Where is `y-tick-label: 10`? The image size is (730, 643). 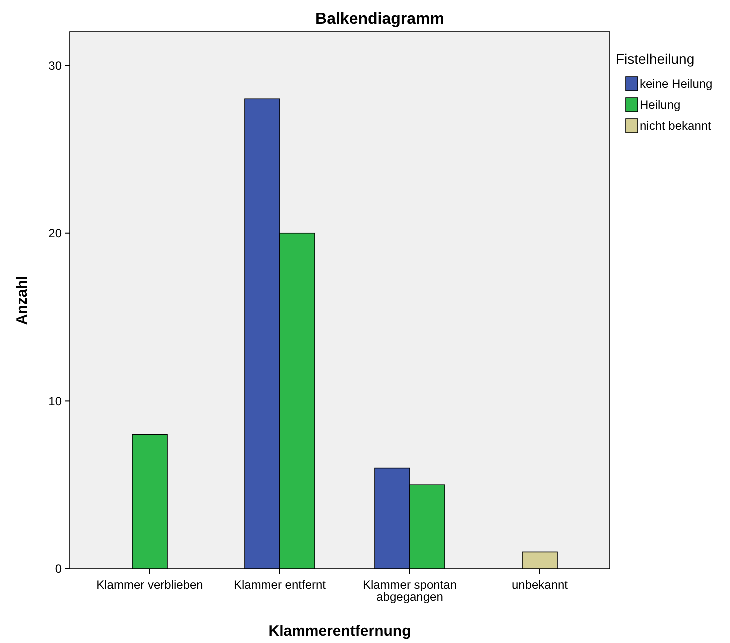 y-tick-label: 10 is located at coordinates (55, 401).